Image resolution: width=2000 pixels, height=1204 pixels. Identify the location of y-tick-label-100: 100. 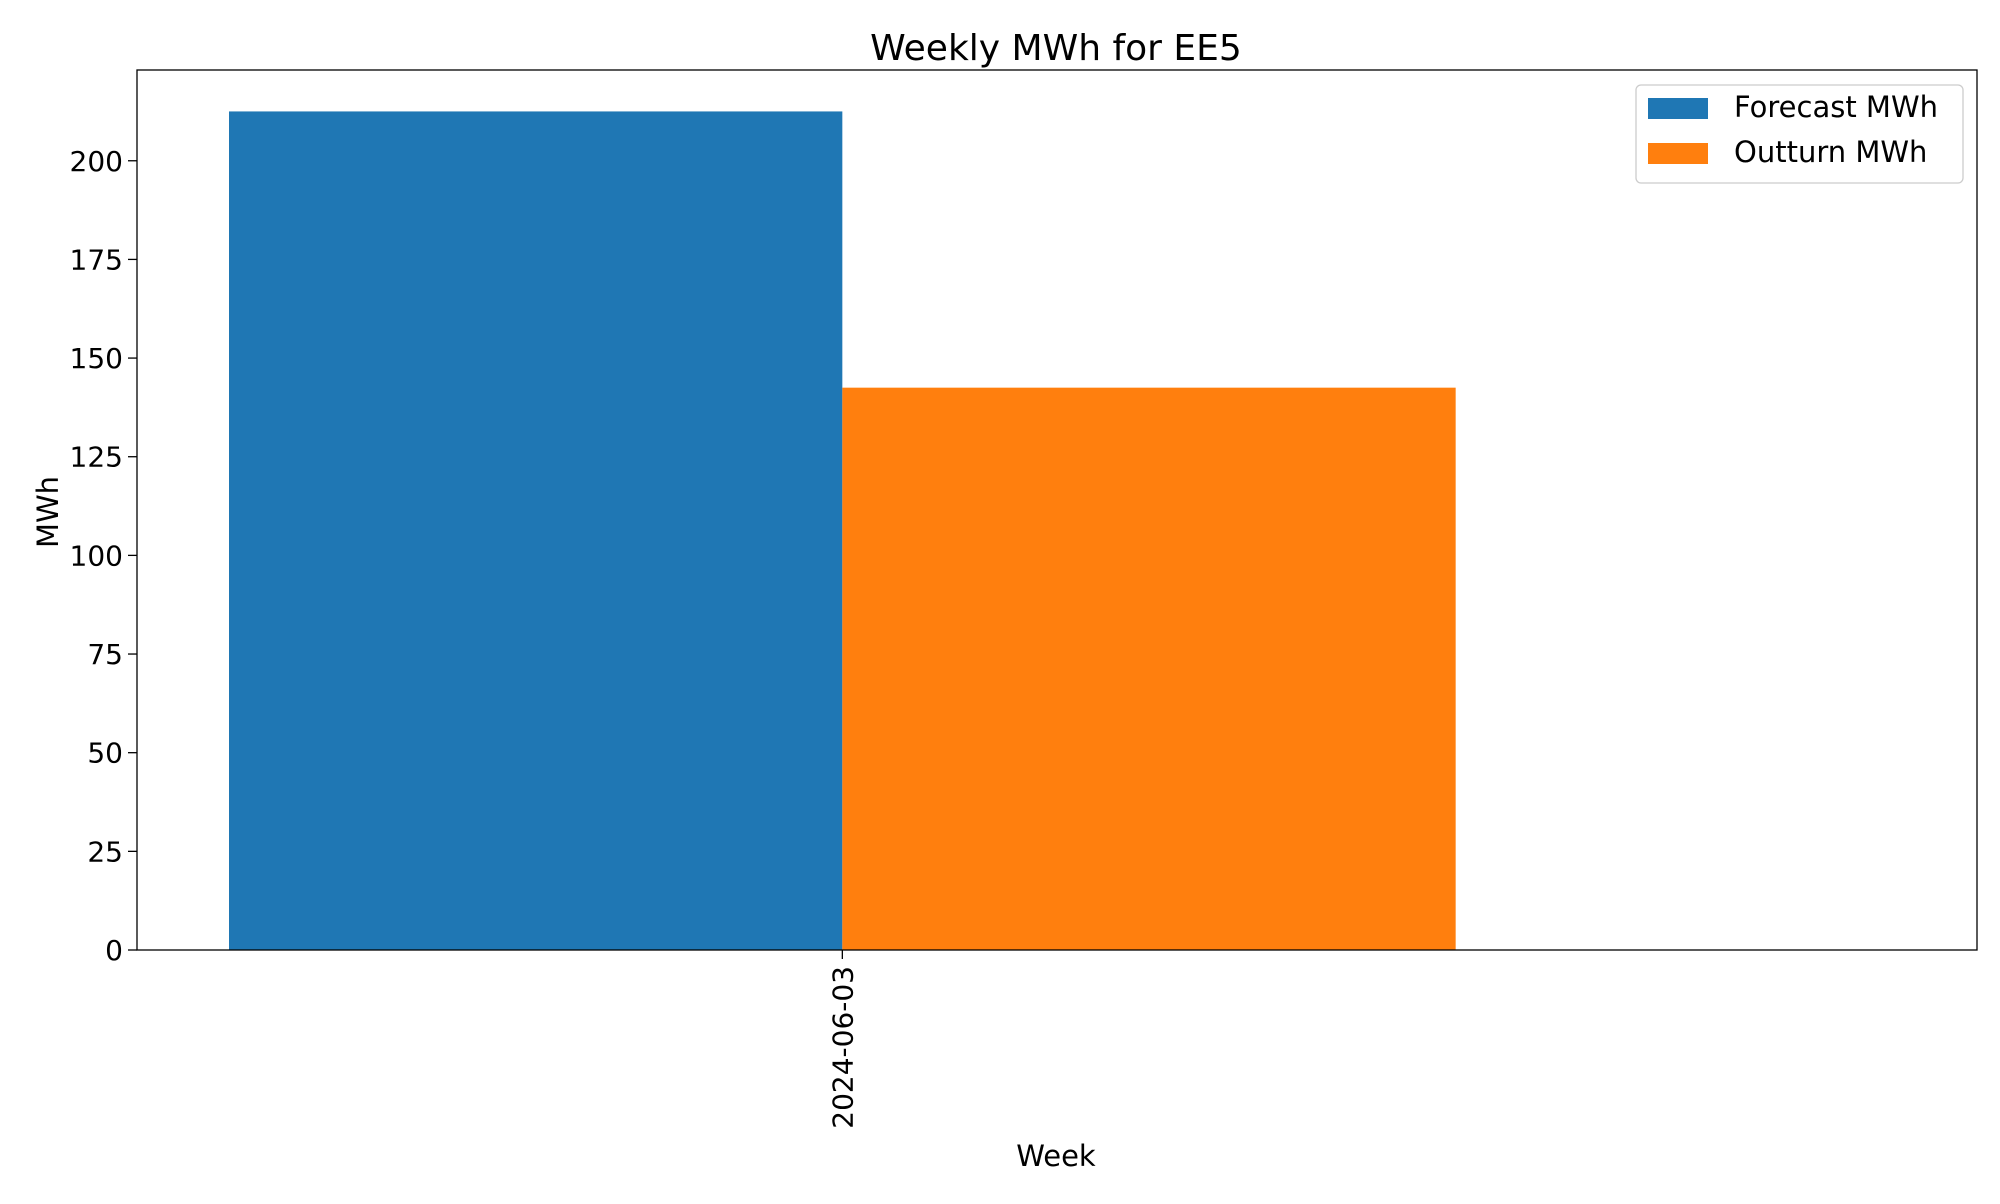
(96, 555).